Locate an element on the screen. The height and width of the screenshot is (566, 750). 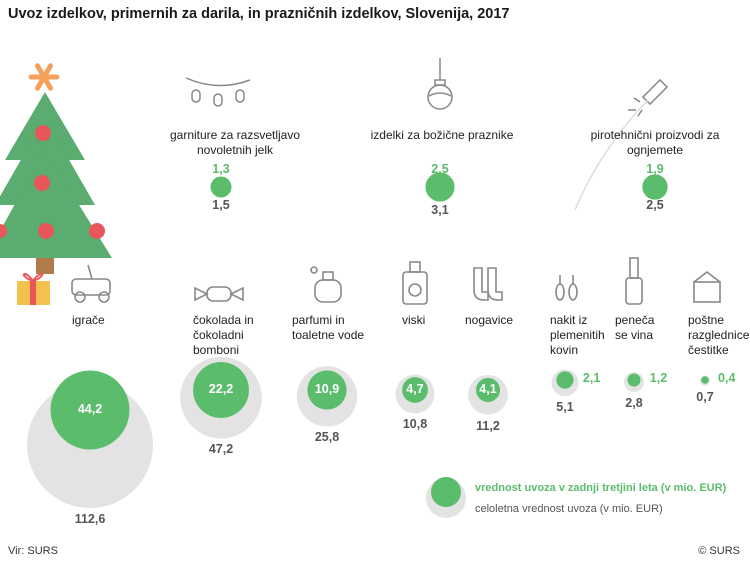
toy-car-icon is located at coordinates (91, 283).